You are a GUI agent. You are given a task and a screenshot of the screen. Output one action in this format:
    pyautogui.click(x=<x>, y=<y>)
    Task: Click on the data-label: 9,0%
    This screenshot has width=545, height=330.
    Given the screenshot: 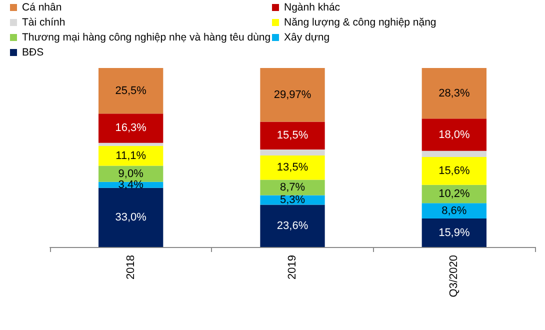 What is the action you would take?
    pyautogui.click(x=131, y=174)
    